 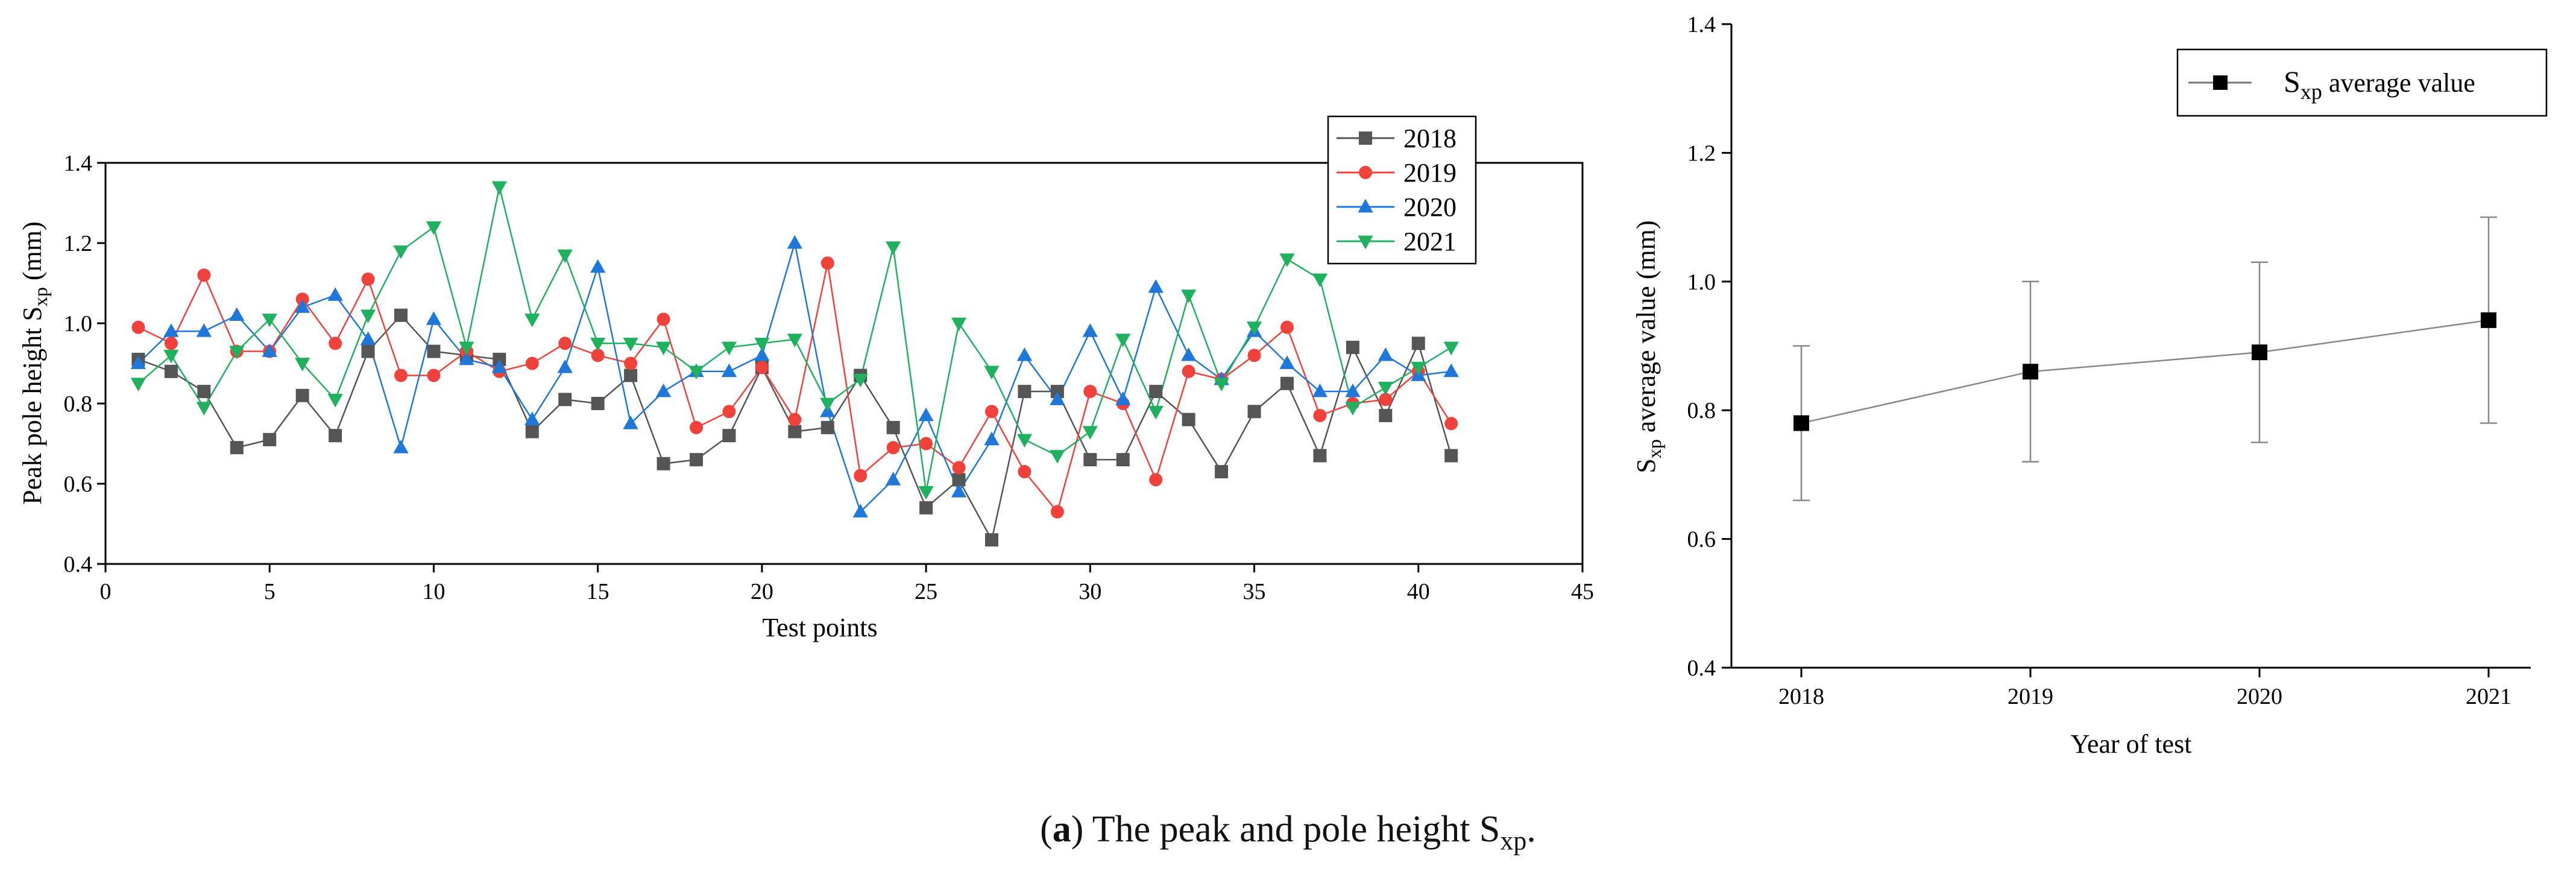 What do you see at coordinates (762, 591) in the screenshot?
I see `x-tick-label-left: 20` at bounding box center [762, 591].